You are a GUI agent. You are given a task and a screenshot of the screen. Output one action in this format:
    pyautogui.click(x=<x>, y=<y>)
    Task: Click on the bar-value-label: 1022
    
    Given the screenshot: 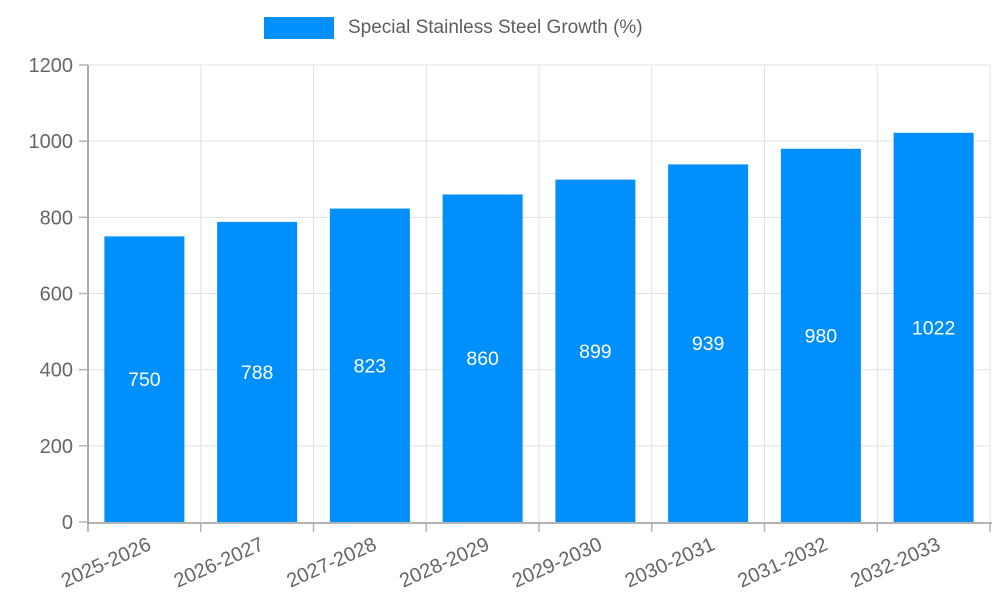 What is the action you would take?
    pyautogui.click(x=933, y=328)
    